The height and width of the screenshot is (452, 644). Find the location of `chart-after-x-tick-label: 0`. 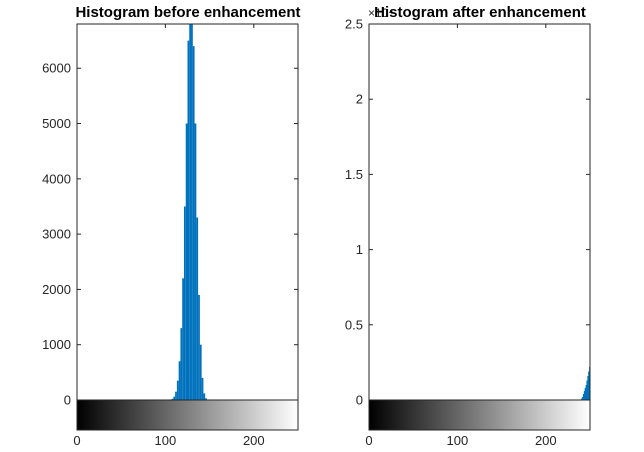

chart-after-x-tick-label: 0 is located at coordinates (368, 440).